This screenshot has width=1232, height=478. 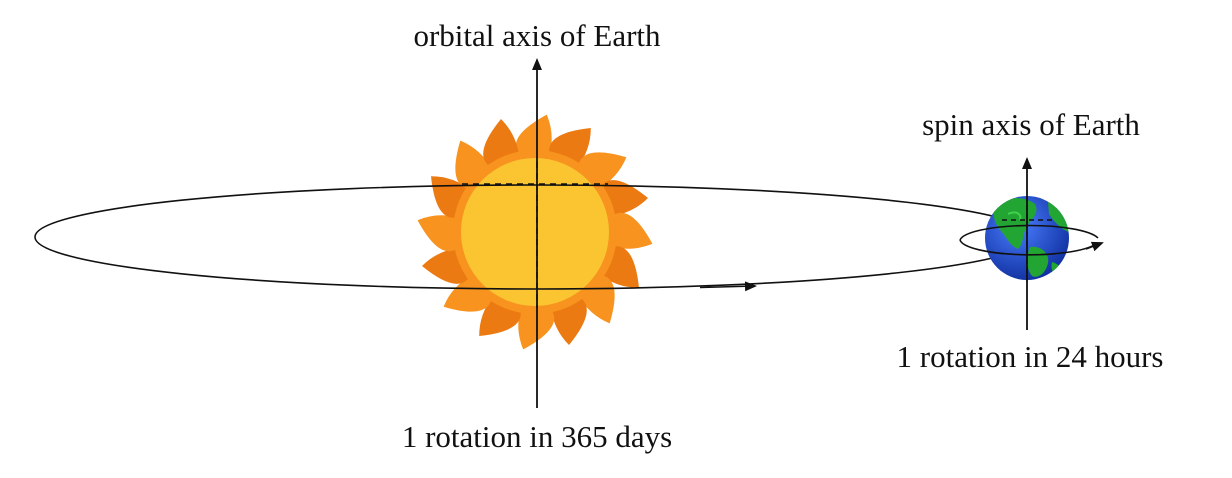 I want to click on orbital-period-label: 1 rotation in 365 days, so click(x=537, y=436).